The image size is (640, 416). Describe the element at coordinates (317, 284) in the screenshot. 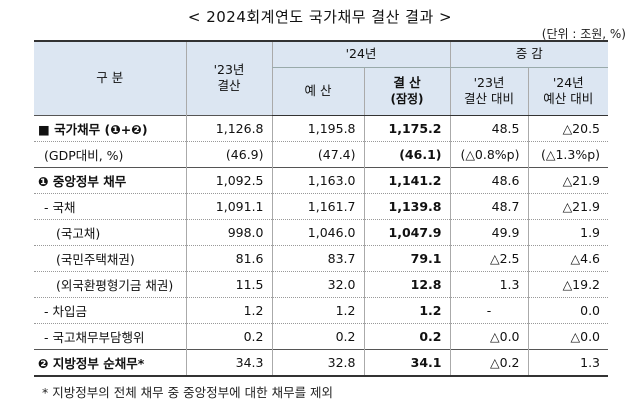

I see `row-value: 32.0` at that location.